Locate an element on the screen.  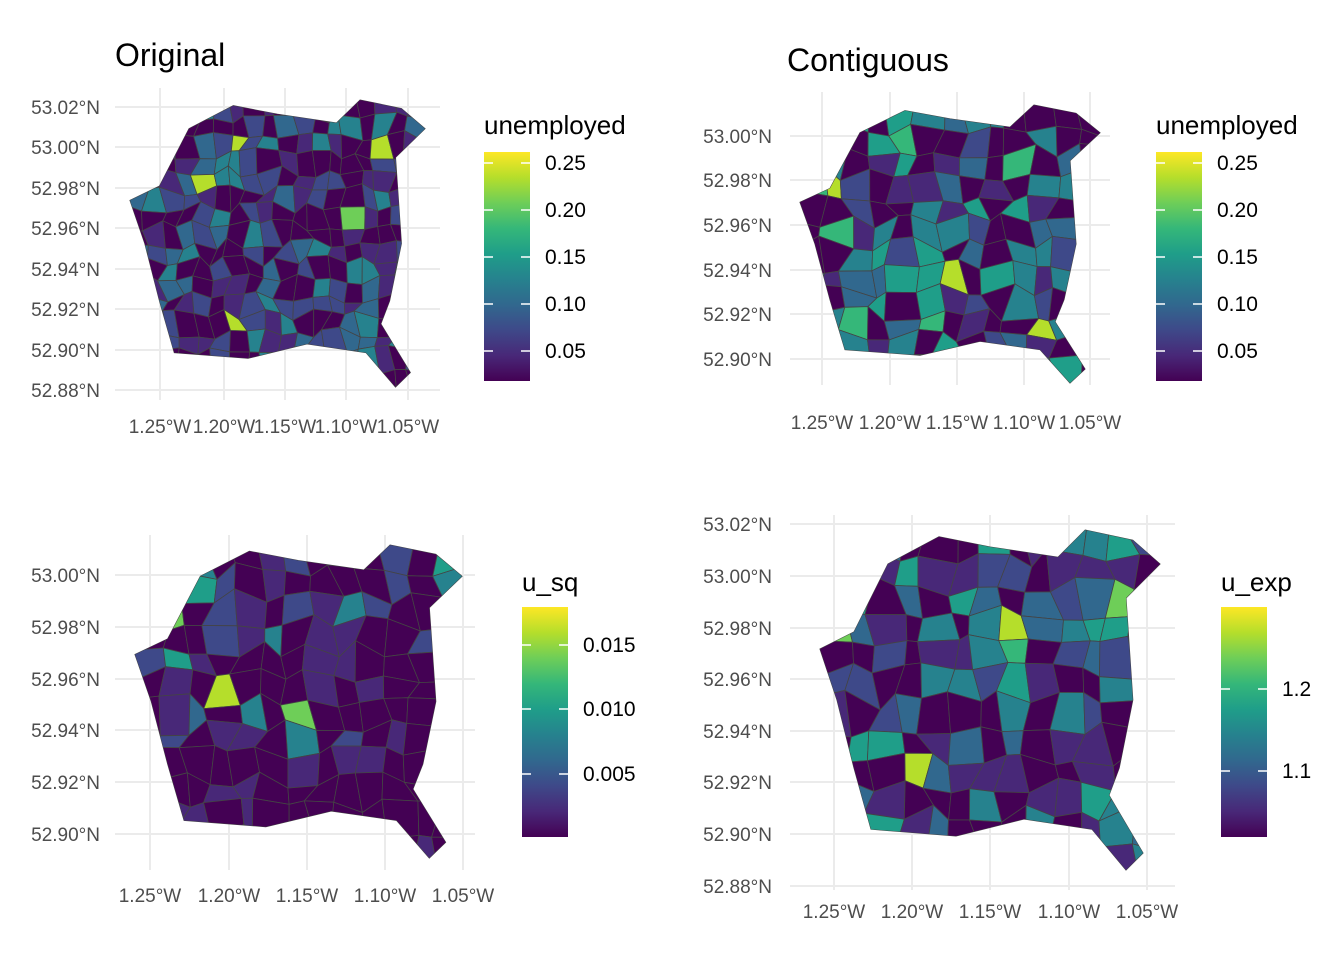
y-tick-label: 52.88°N is located at coordinates (65, 391).